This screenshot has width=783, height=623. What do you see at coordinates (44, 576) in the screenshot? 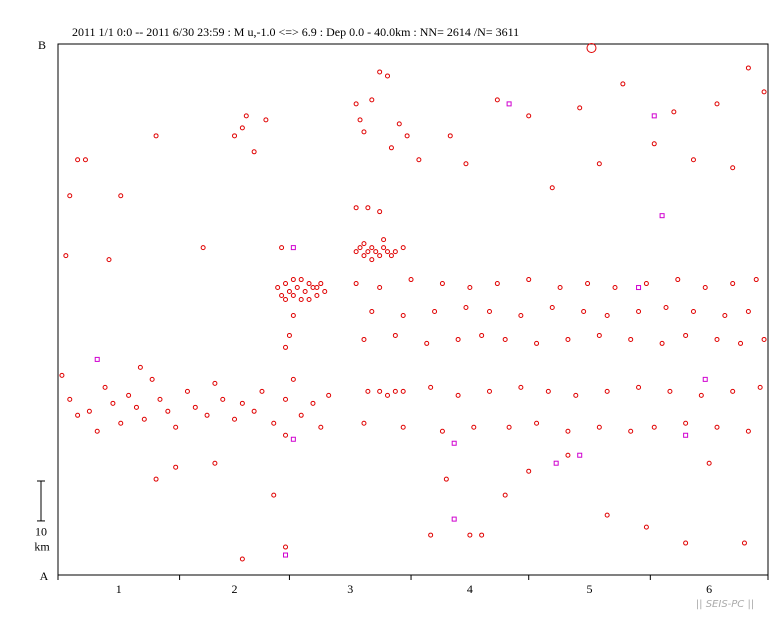
I see `y-bottom-label: A` at bounding box center [44, 576].